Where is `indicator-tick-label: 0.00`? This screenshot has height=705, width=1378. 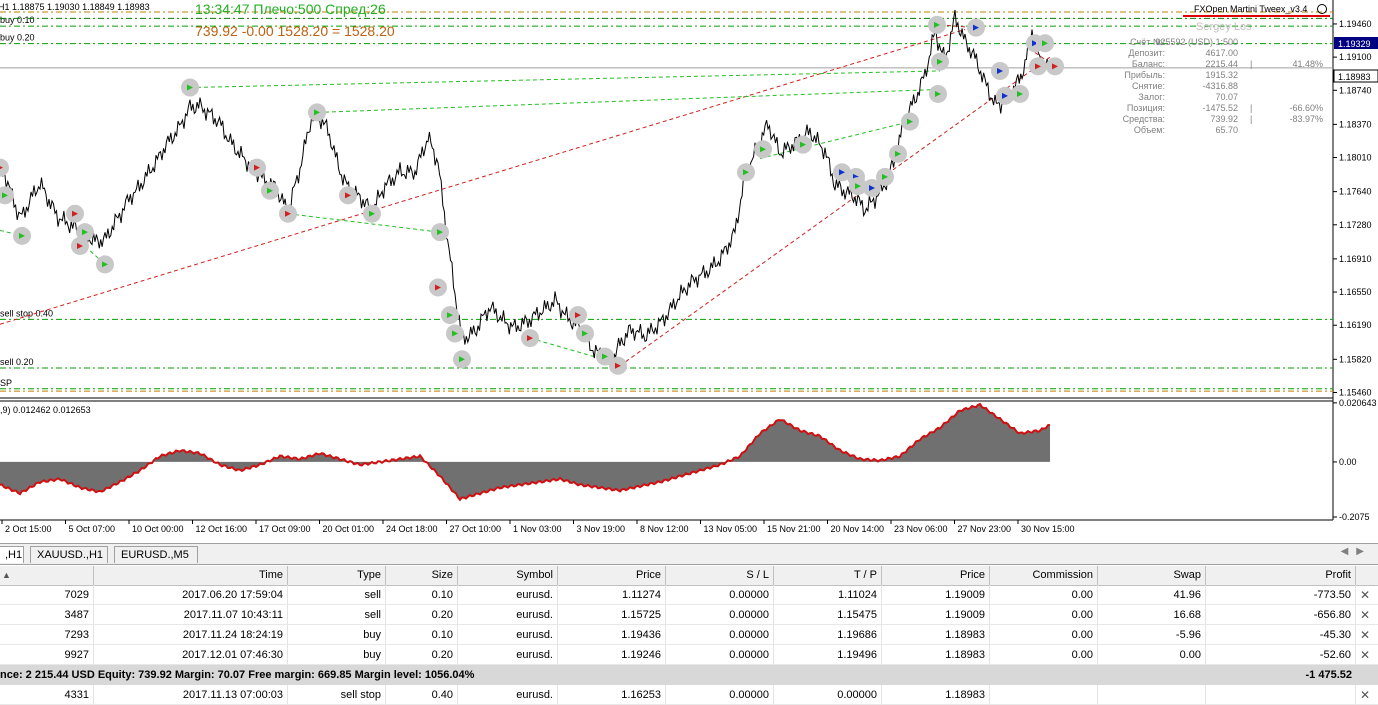
indicator-tick-label: 0.00 is located at coordinates (1348, 462).